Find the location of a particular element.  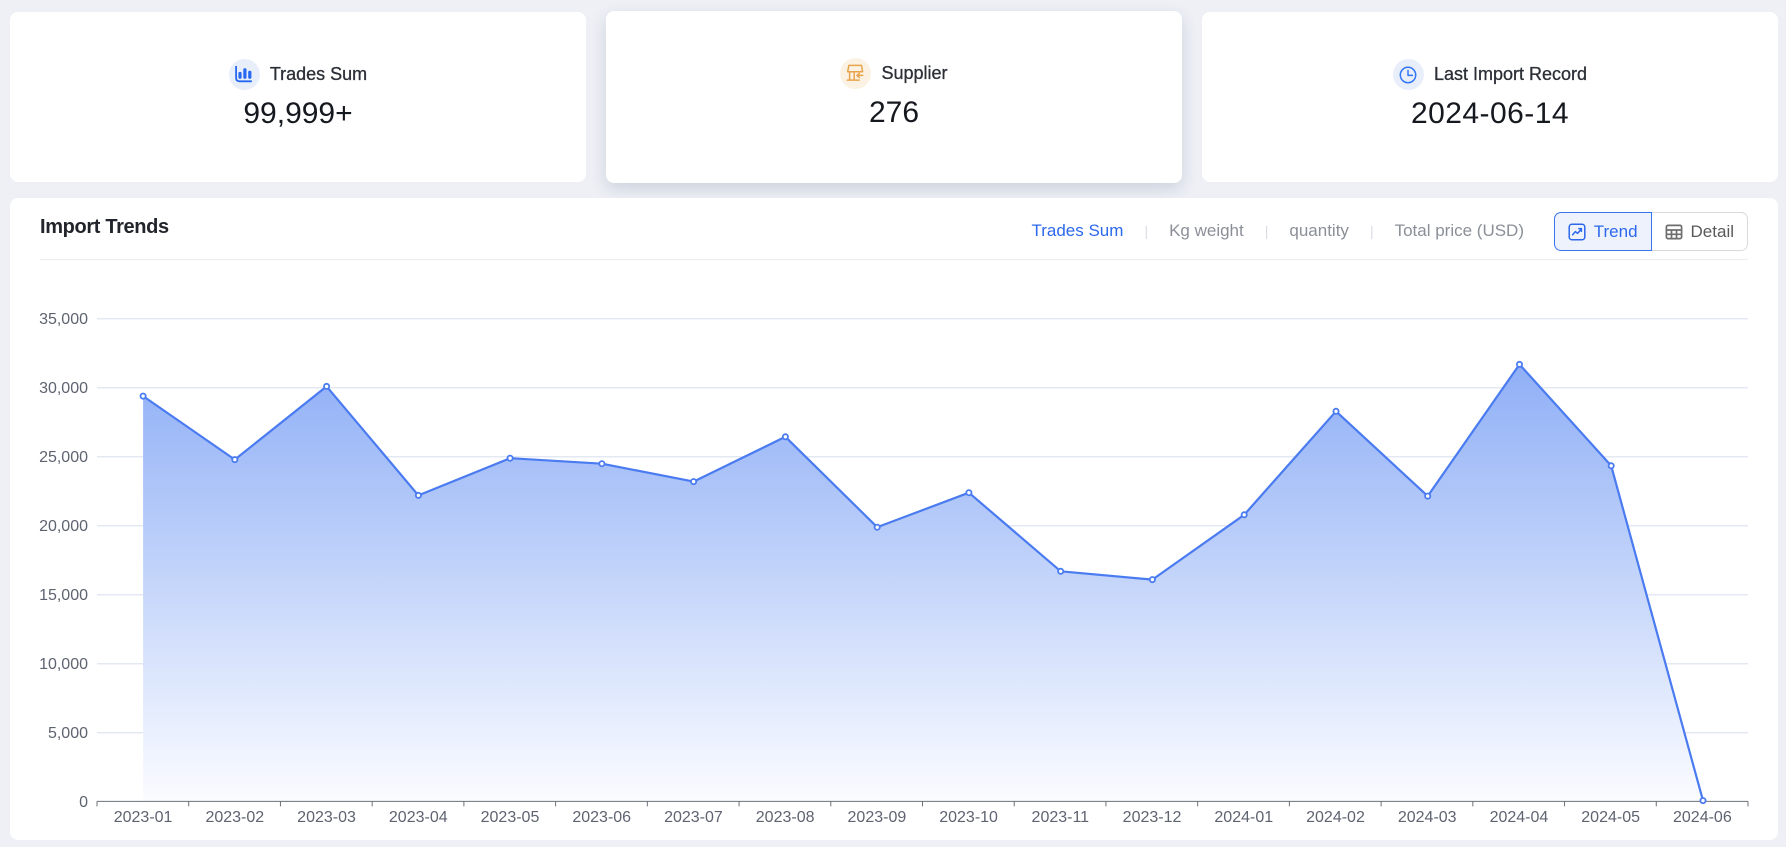

svg-text: 10,000 is located at coordinates (63, 664).